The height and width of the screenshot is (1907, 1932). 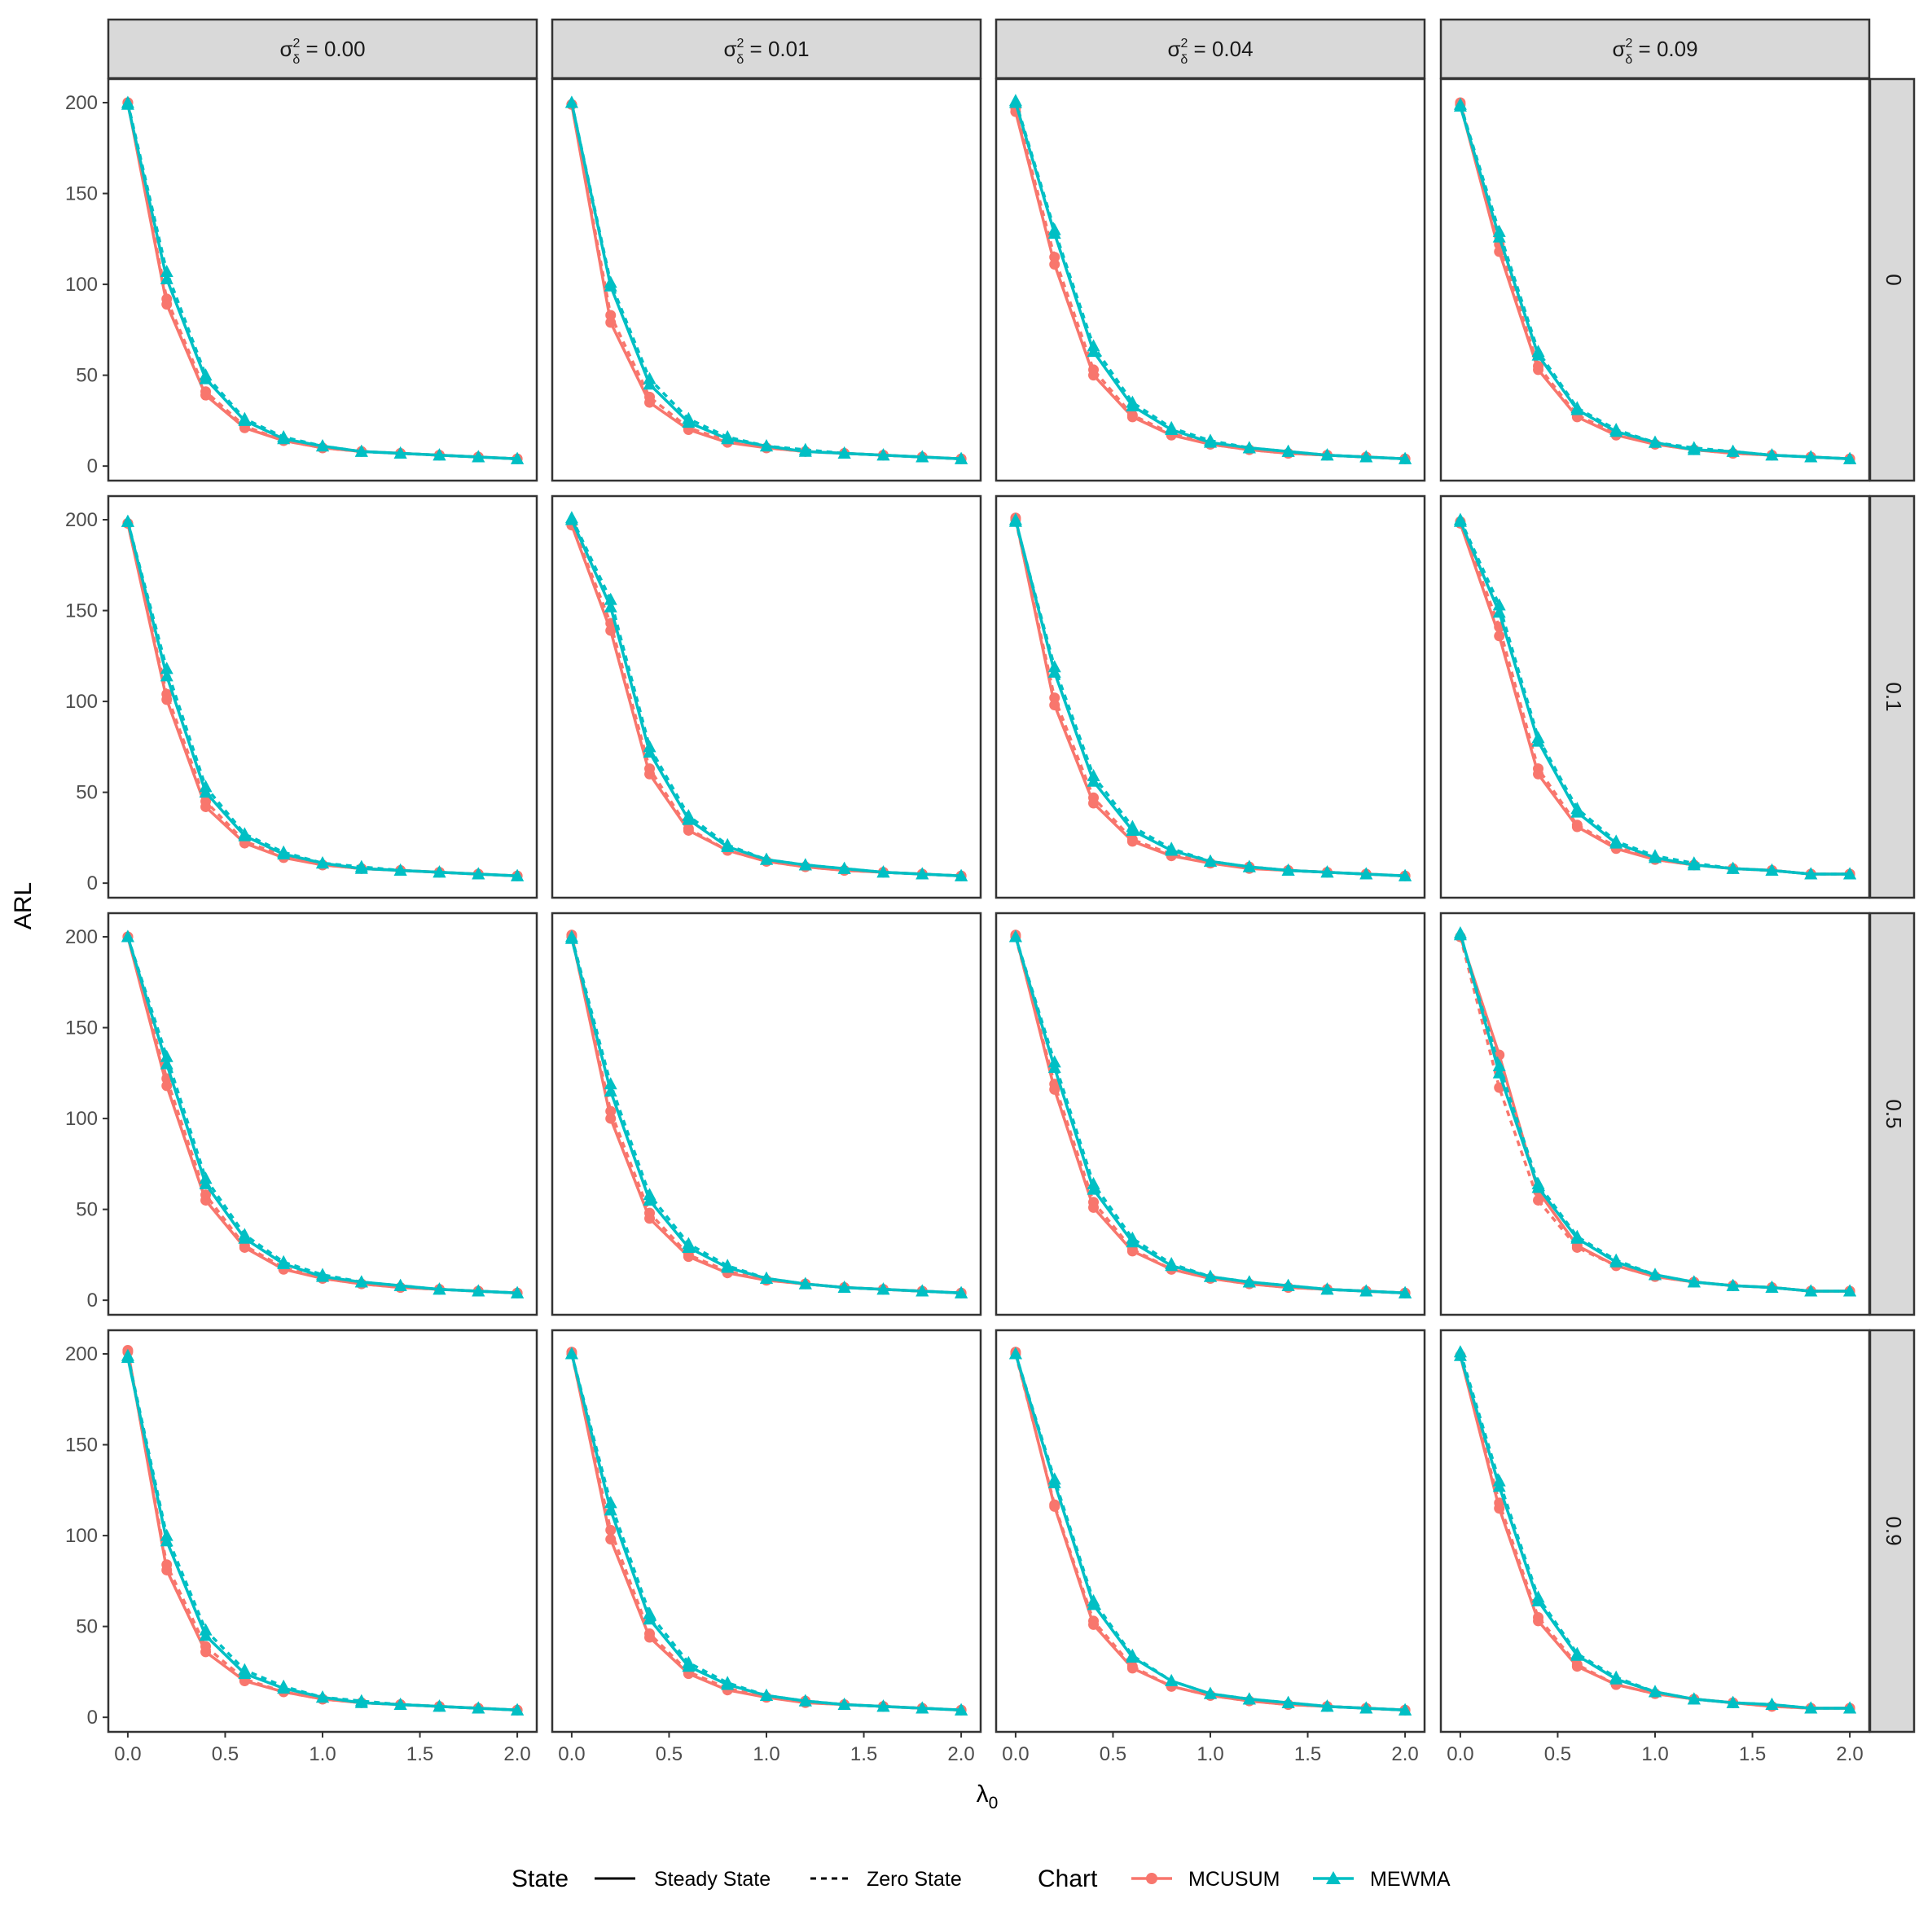 I want to click on panel-r2-c0, so click(x=322, y=1114).